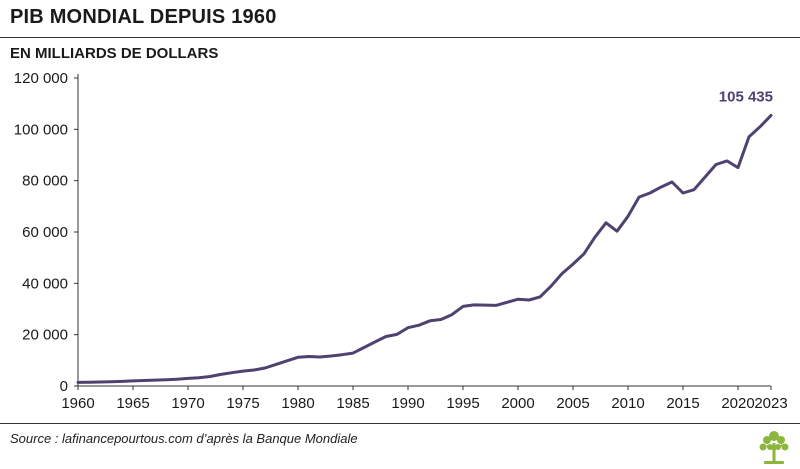 This screenshot has height=469, width=800. Describe the element at coordinates (737, 403) in the screenshot. I see `x-tick-label: 2020` at that location.